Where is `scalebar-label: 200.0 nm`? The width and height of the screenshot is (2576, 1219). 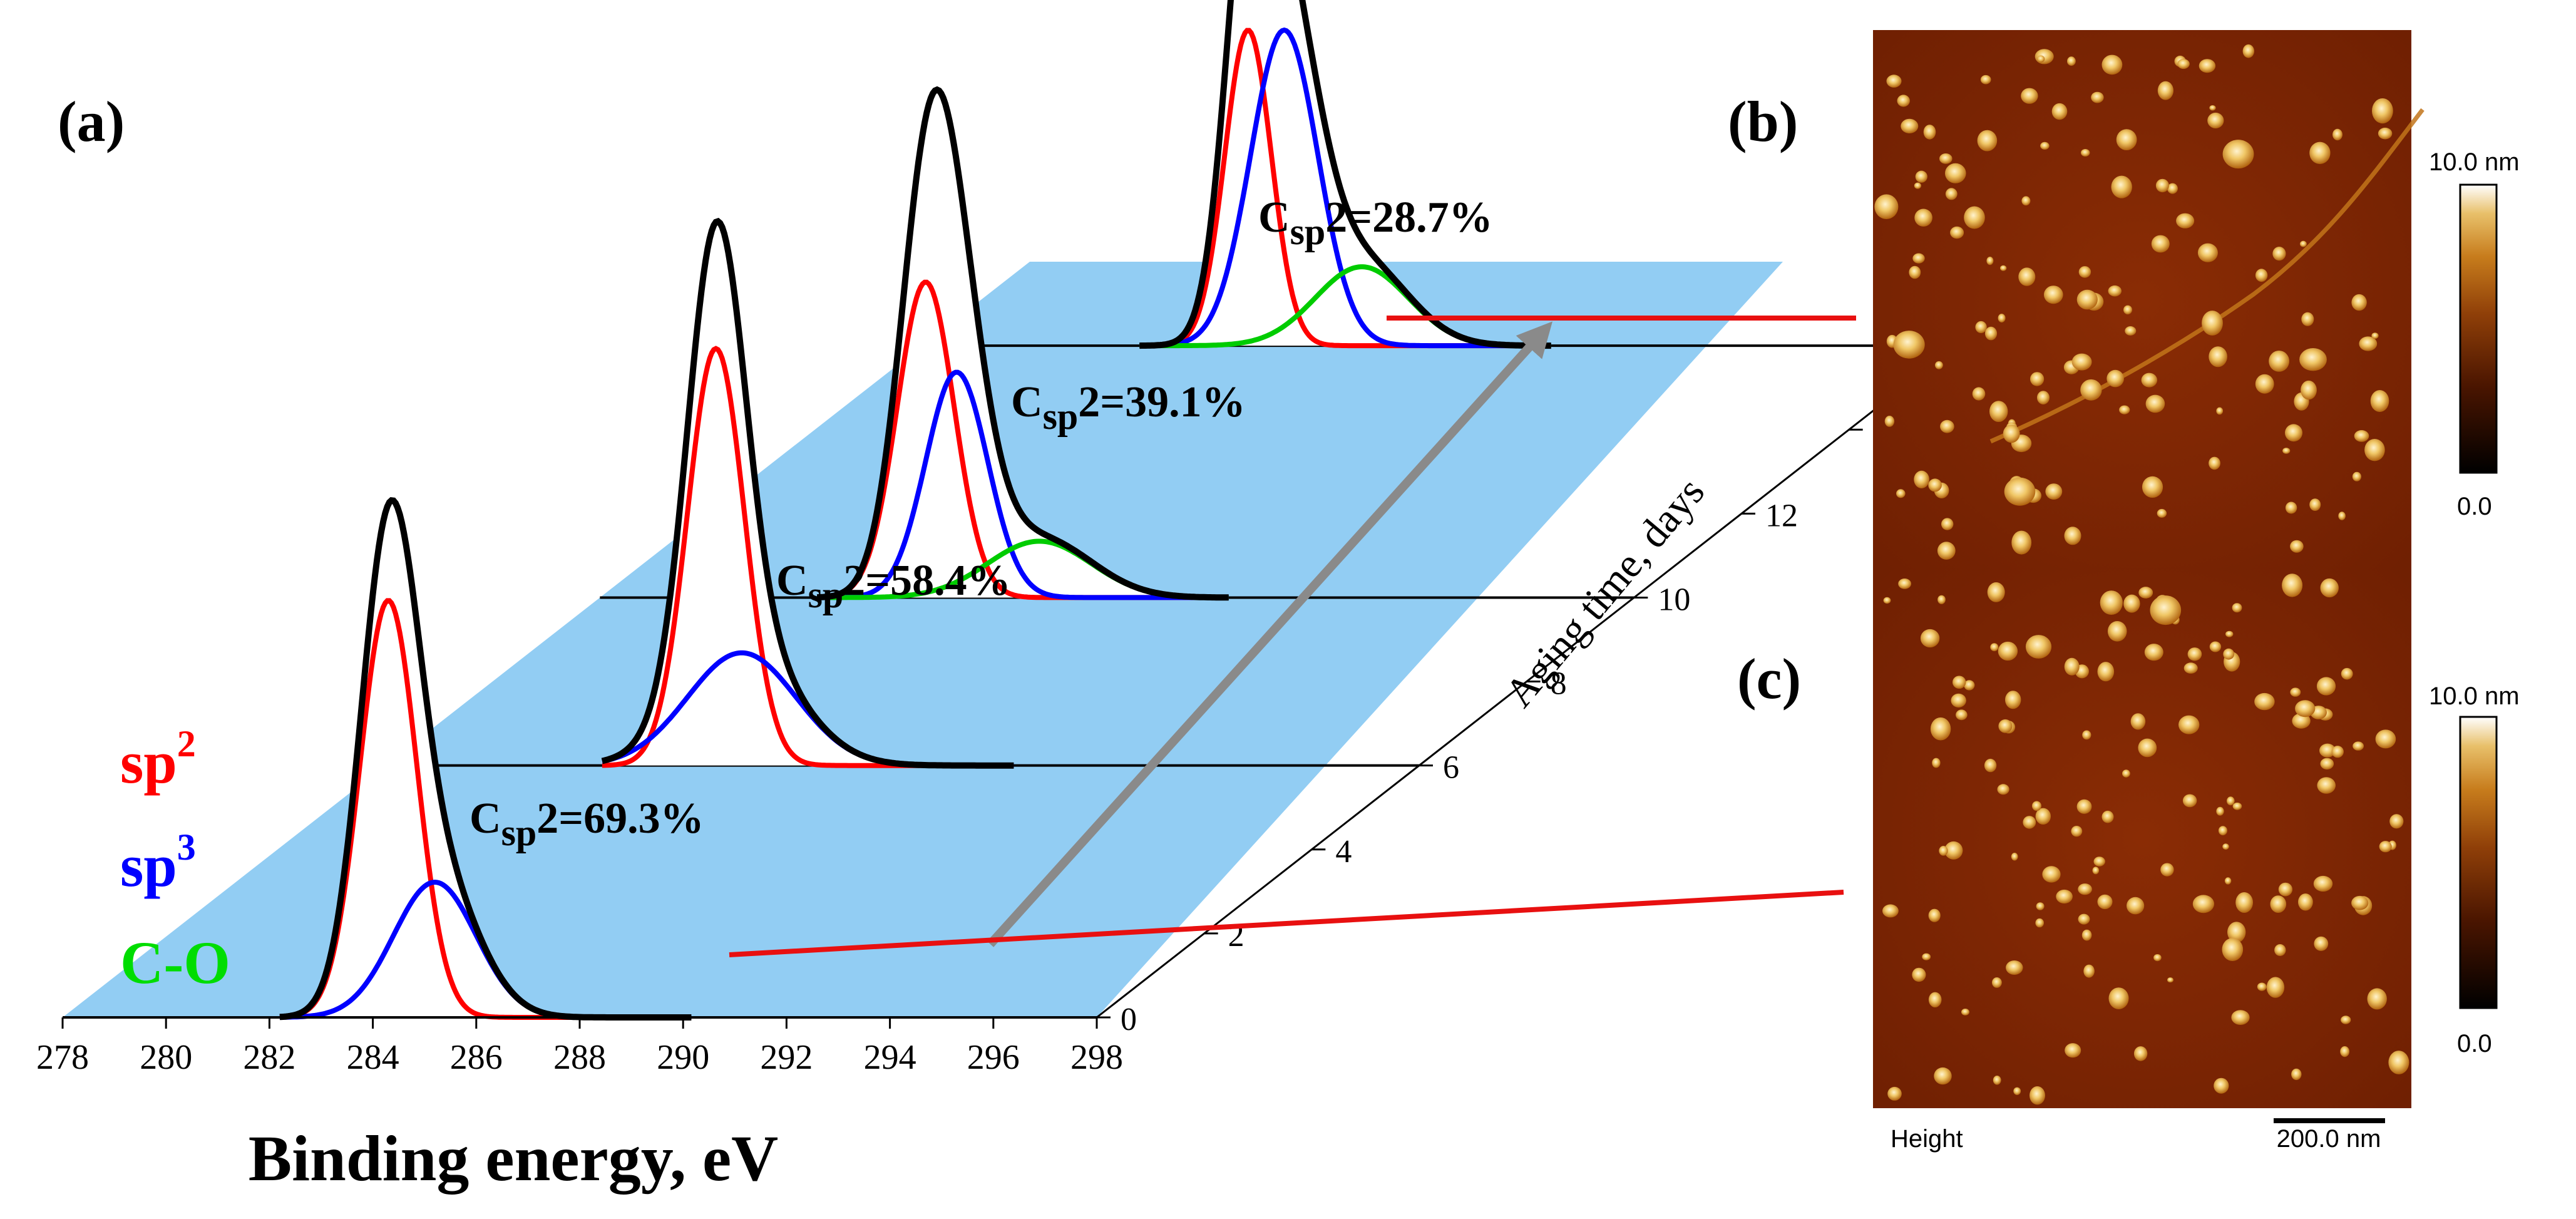 scalebar-label: 200.0 nm is located at coordinates (2329, 1139).